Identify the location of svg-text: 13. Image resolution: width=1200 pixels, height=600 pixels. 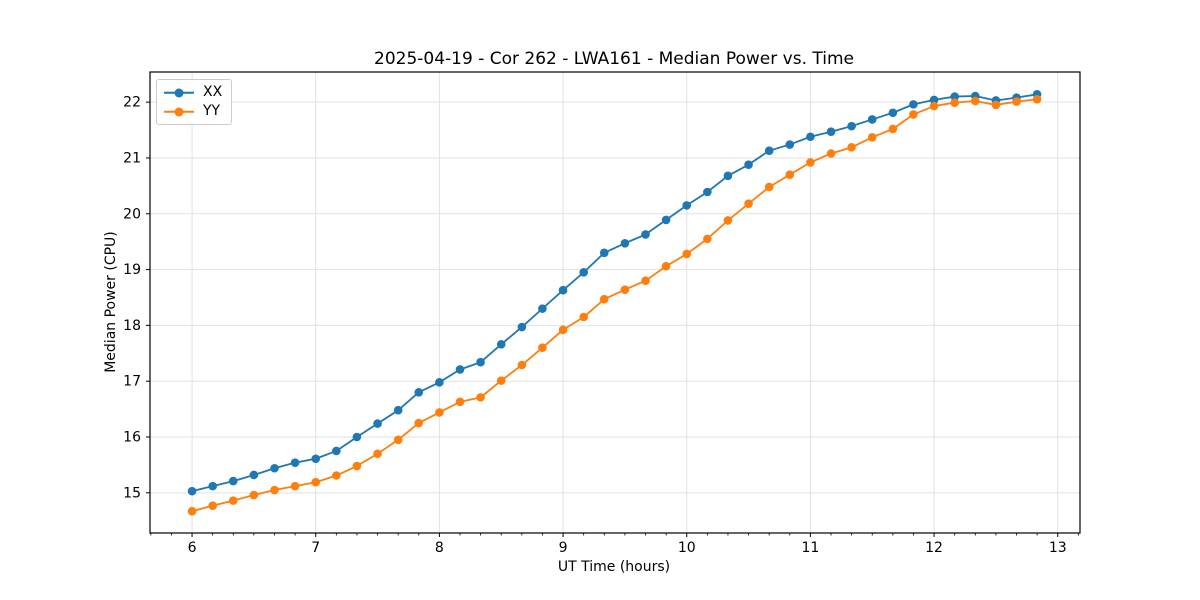
(1058, 548).